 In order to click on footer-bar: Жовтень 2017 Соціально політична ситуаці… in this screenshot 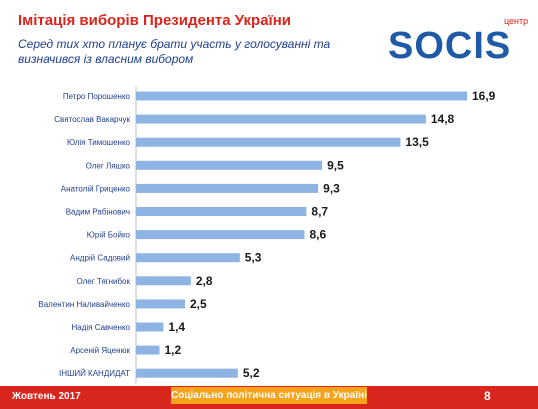, I will do `click(269, 397)`.